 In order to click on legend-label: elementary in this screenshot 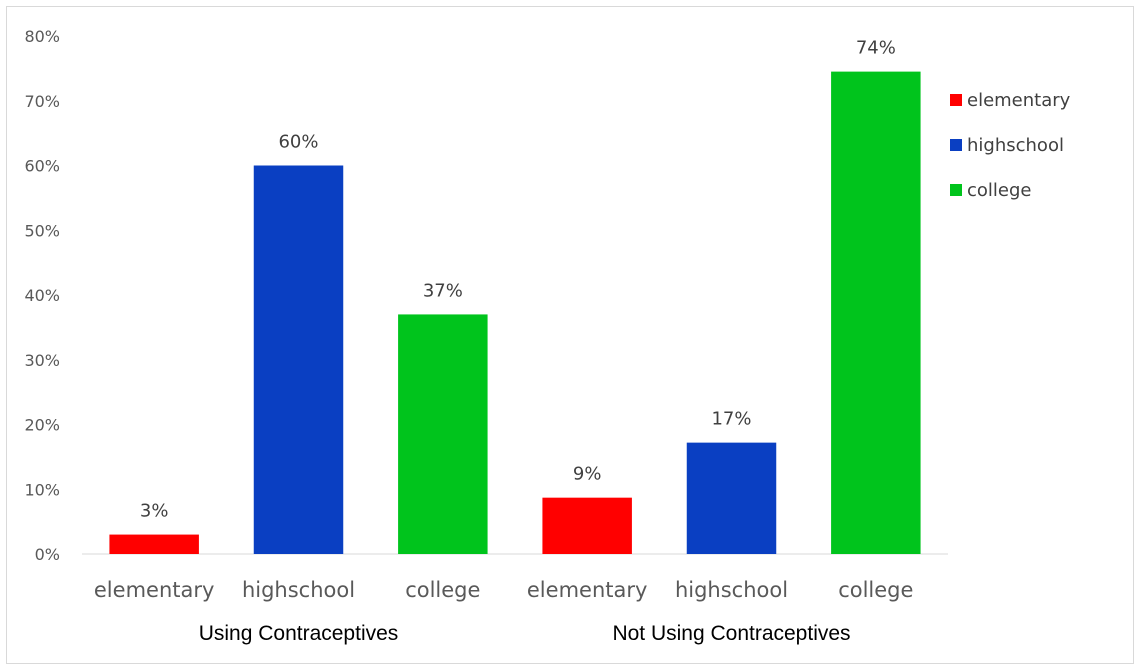, I will do `click(1019, 100)`.